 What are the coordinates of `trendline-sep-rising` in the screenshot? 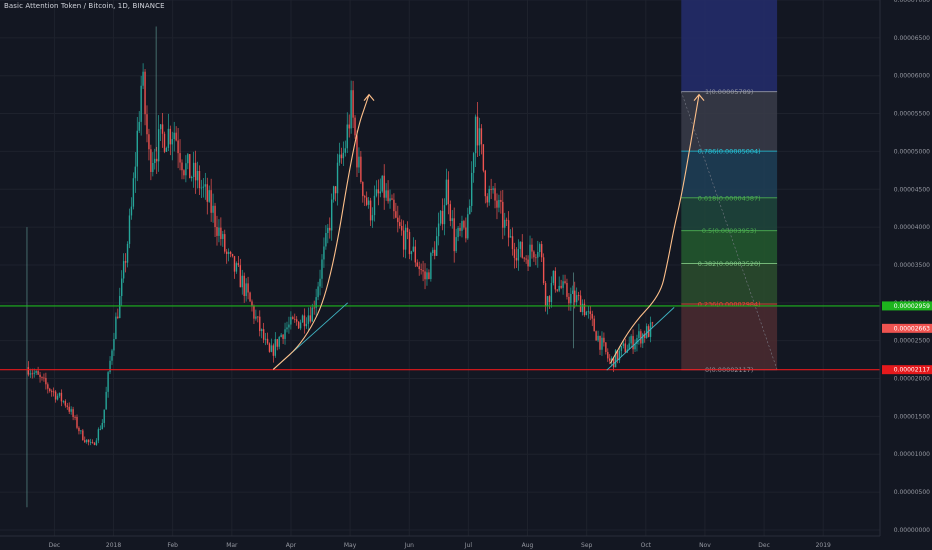 It's located at (640, 339).